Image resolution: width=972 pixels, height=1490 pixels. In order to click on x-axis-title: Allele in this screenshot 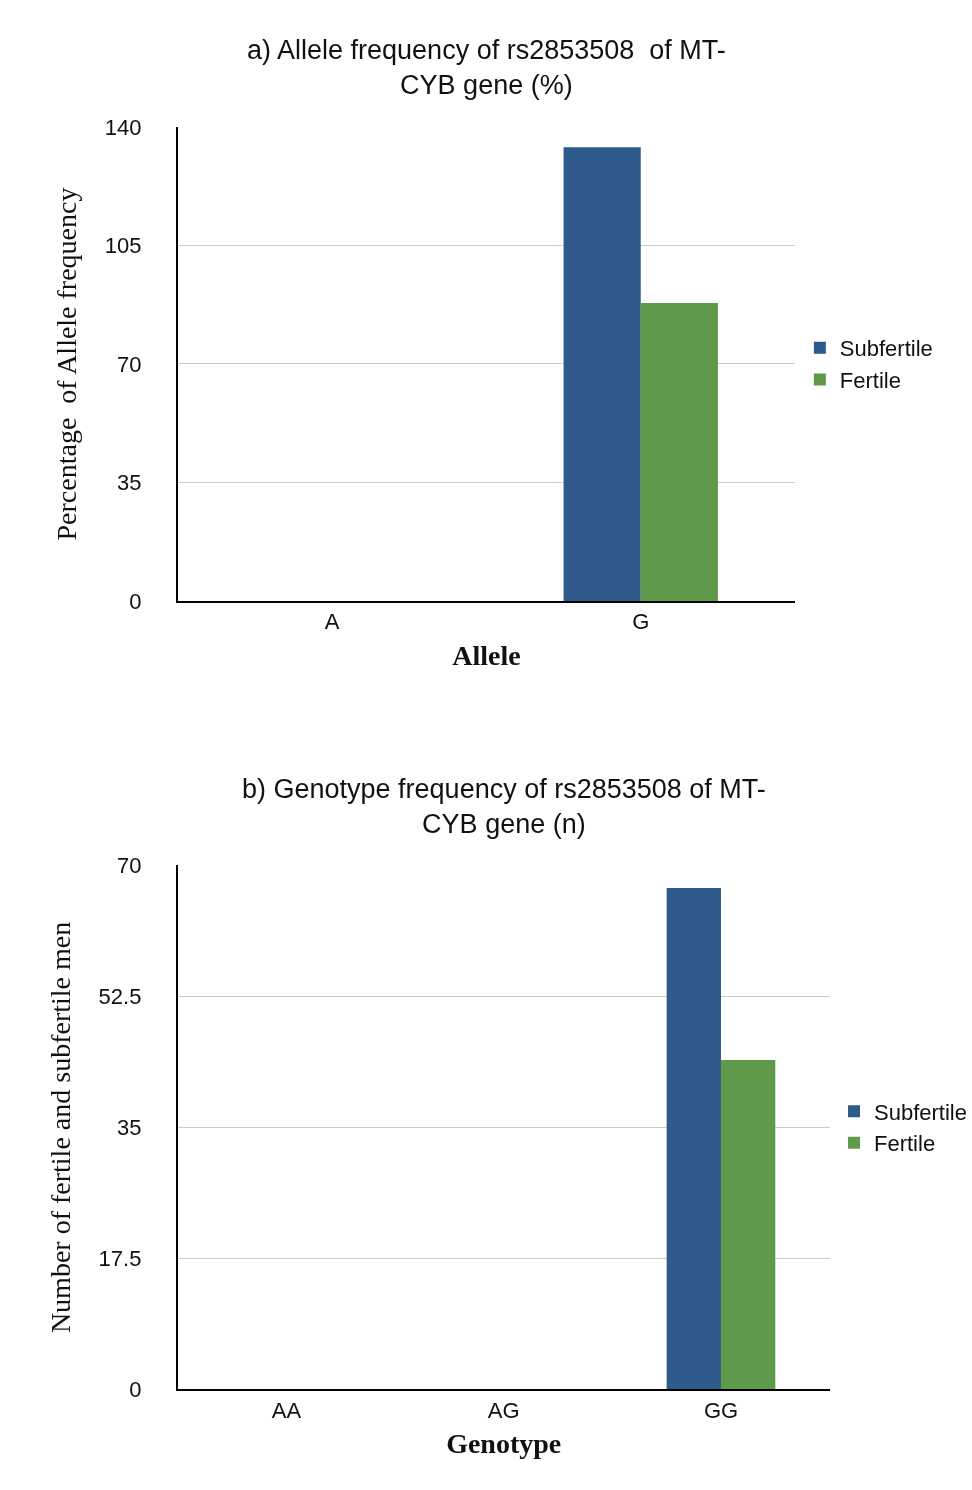, I will do `click(486, 655)`.